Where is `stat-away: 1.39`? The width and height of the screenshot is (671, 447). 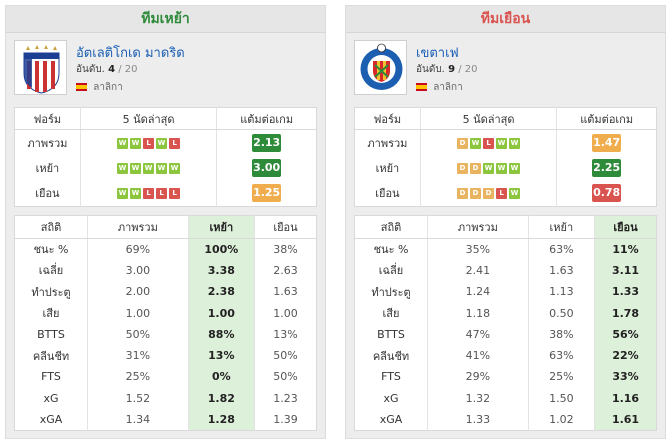 stat-away: 1.39 is located at coordinates (285, 419).